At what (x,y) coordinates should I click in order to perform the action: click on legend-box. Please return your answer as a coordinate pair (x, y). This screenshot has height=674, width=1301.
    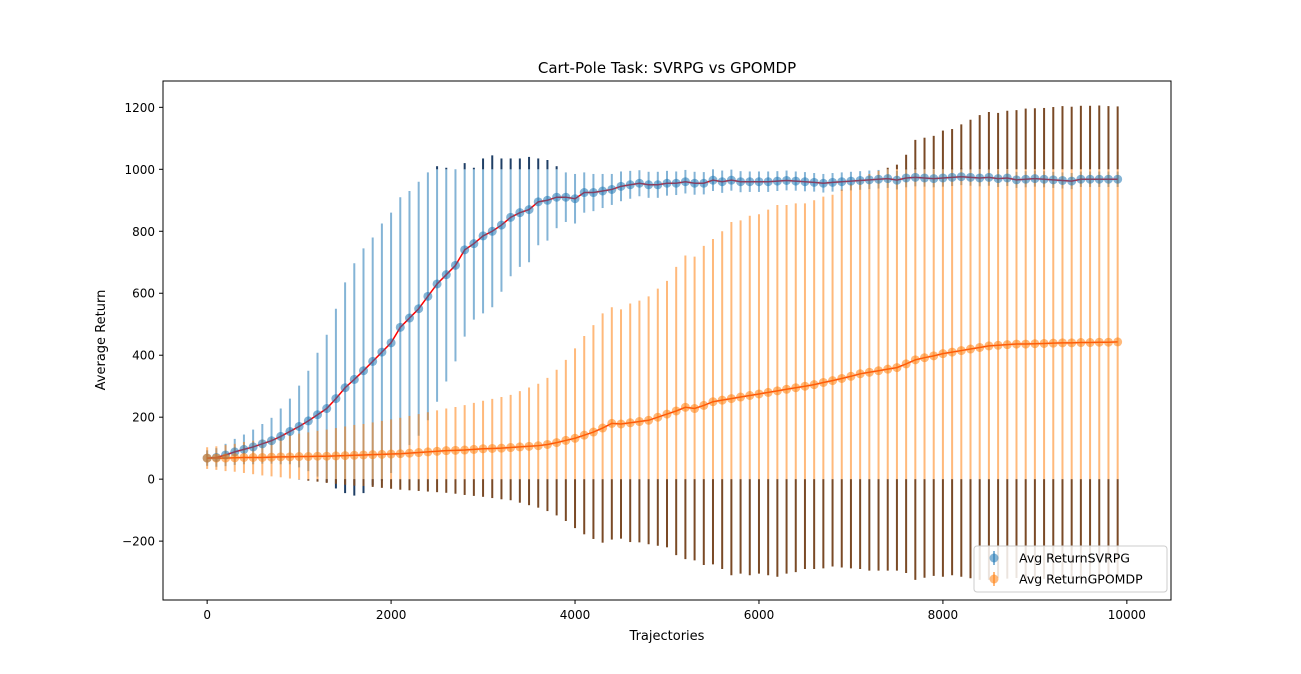
    Looking at the image, I should click on (1070, 569).